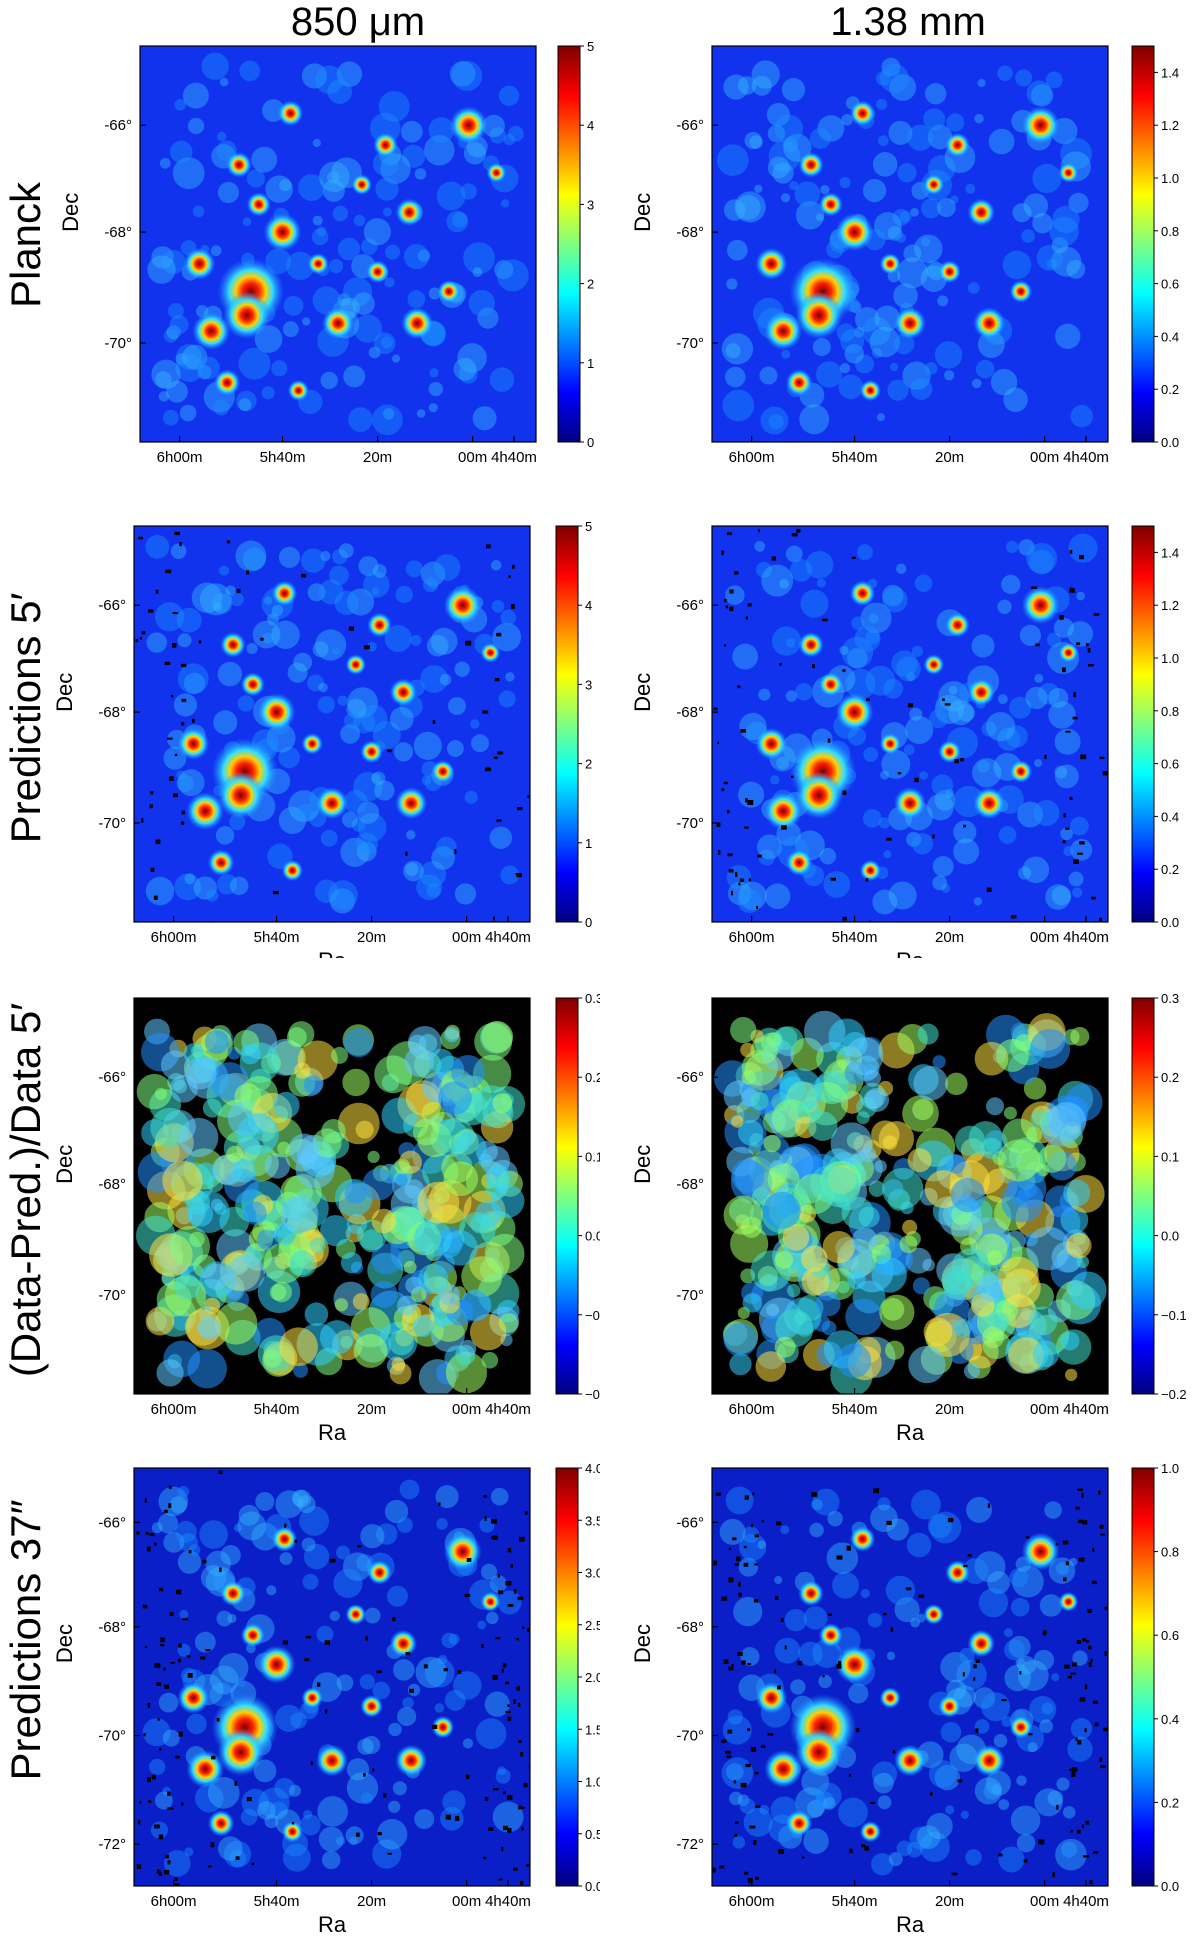 The width and height of the screenshot is (1200, 1937). I want to click on x-tick-label: 6h00m, so click(180, 457).